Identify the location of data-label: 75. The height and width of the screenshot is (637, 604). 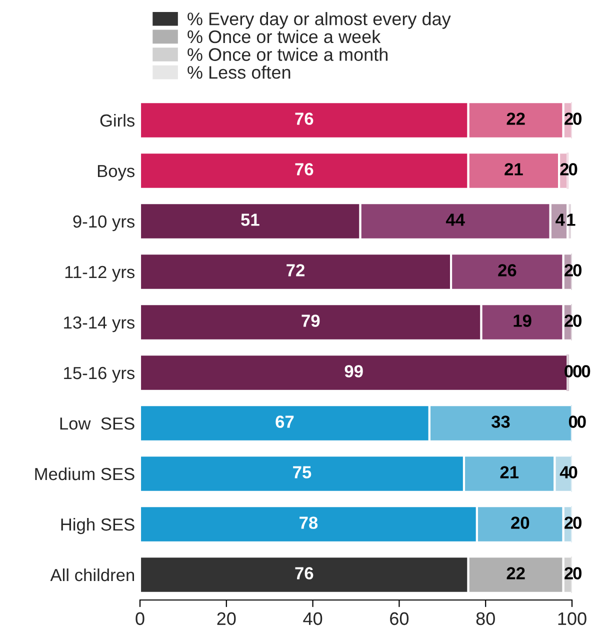
(302, 472).